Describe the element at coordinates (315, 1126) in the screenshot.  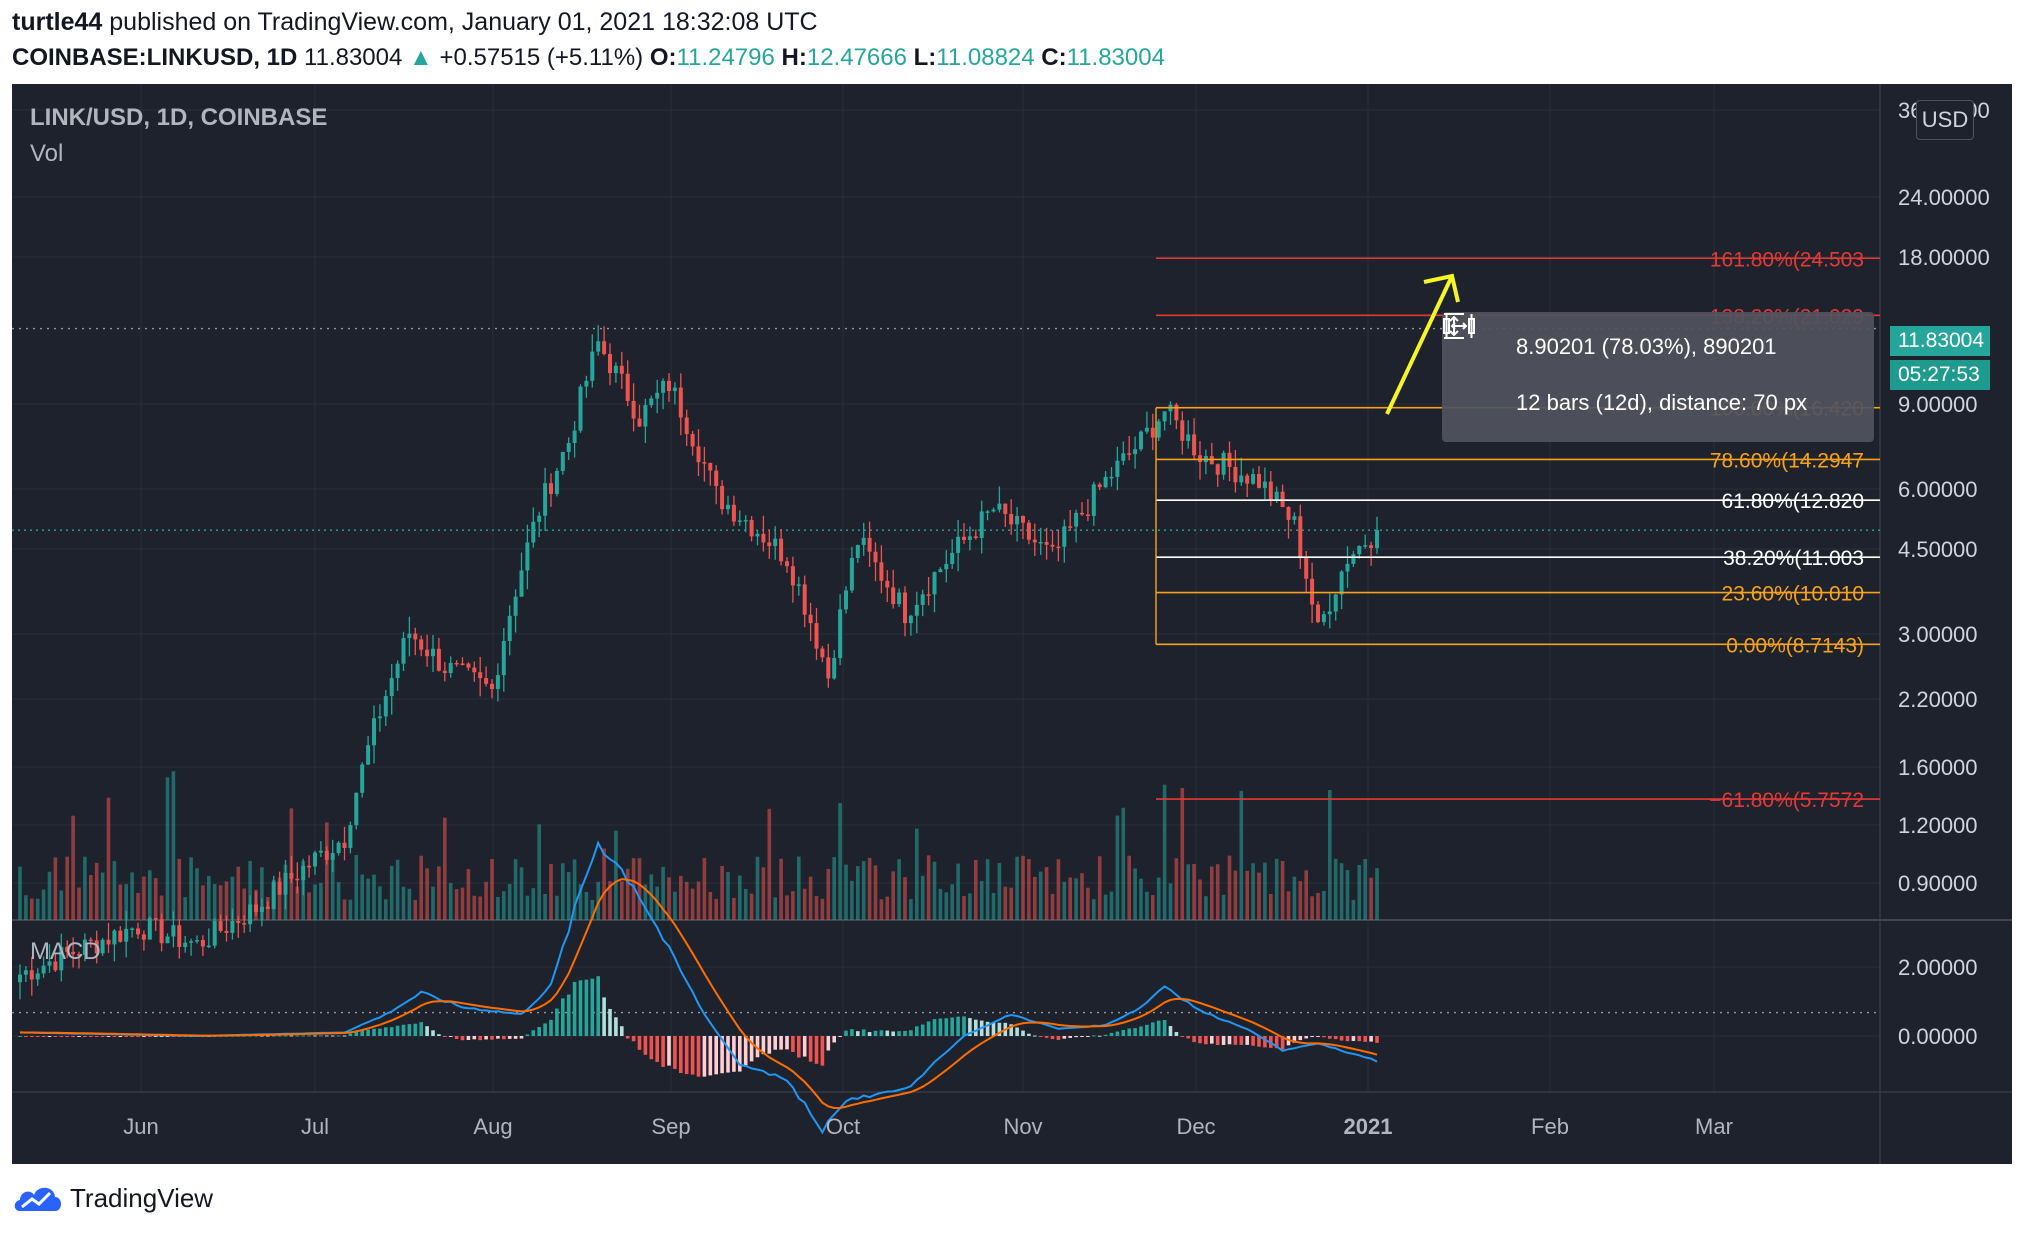
I see `x-tick-label-1: Jul` at that location.